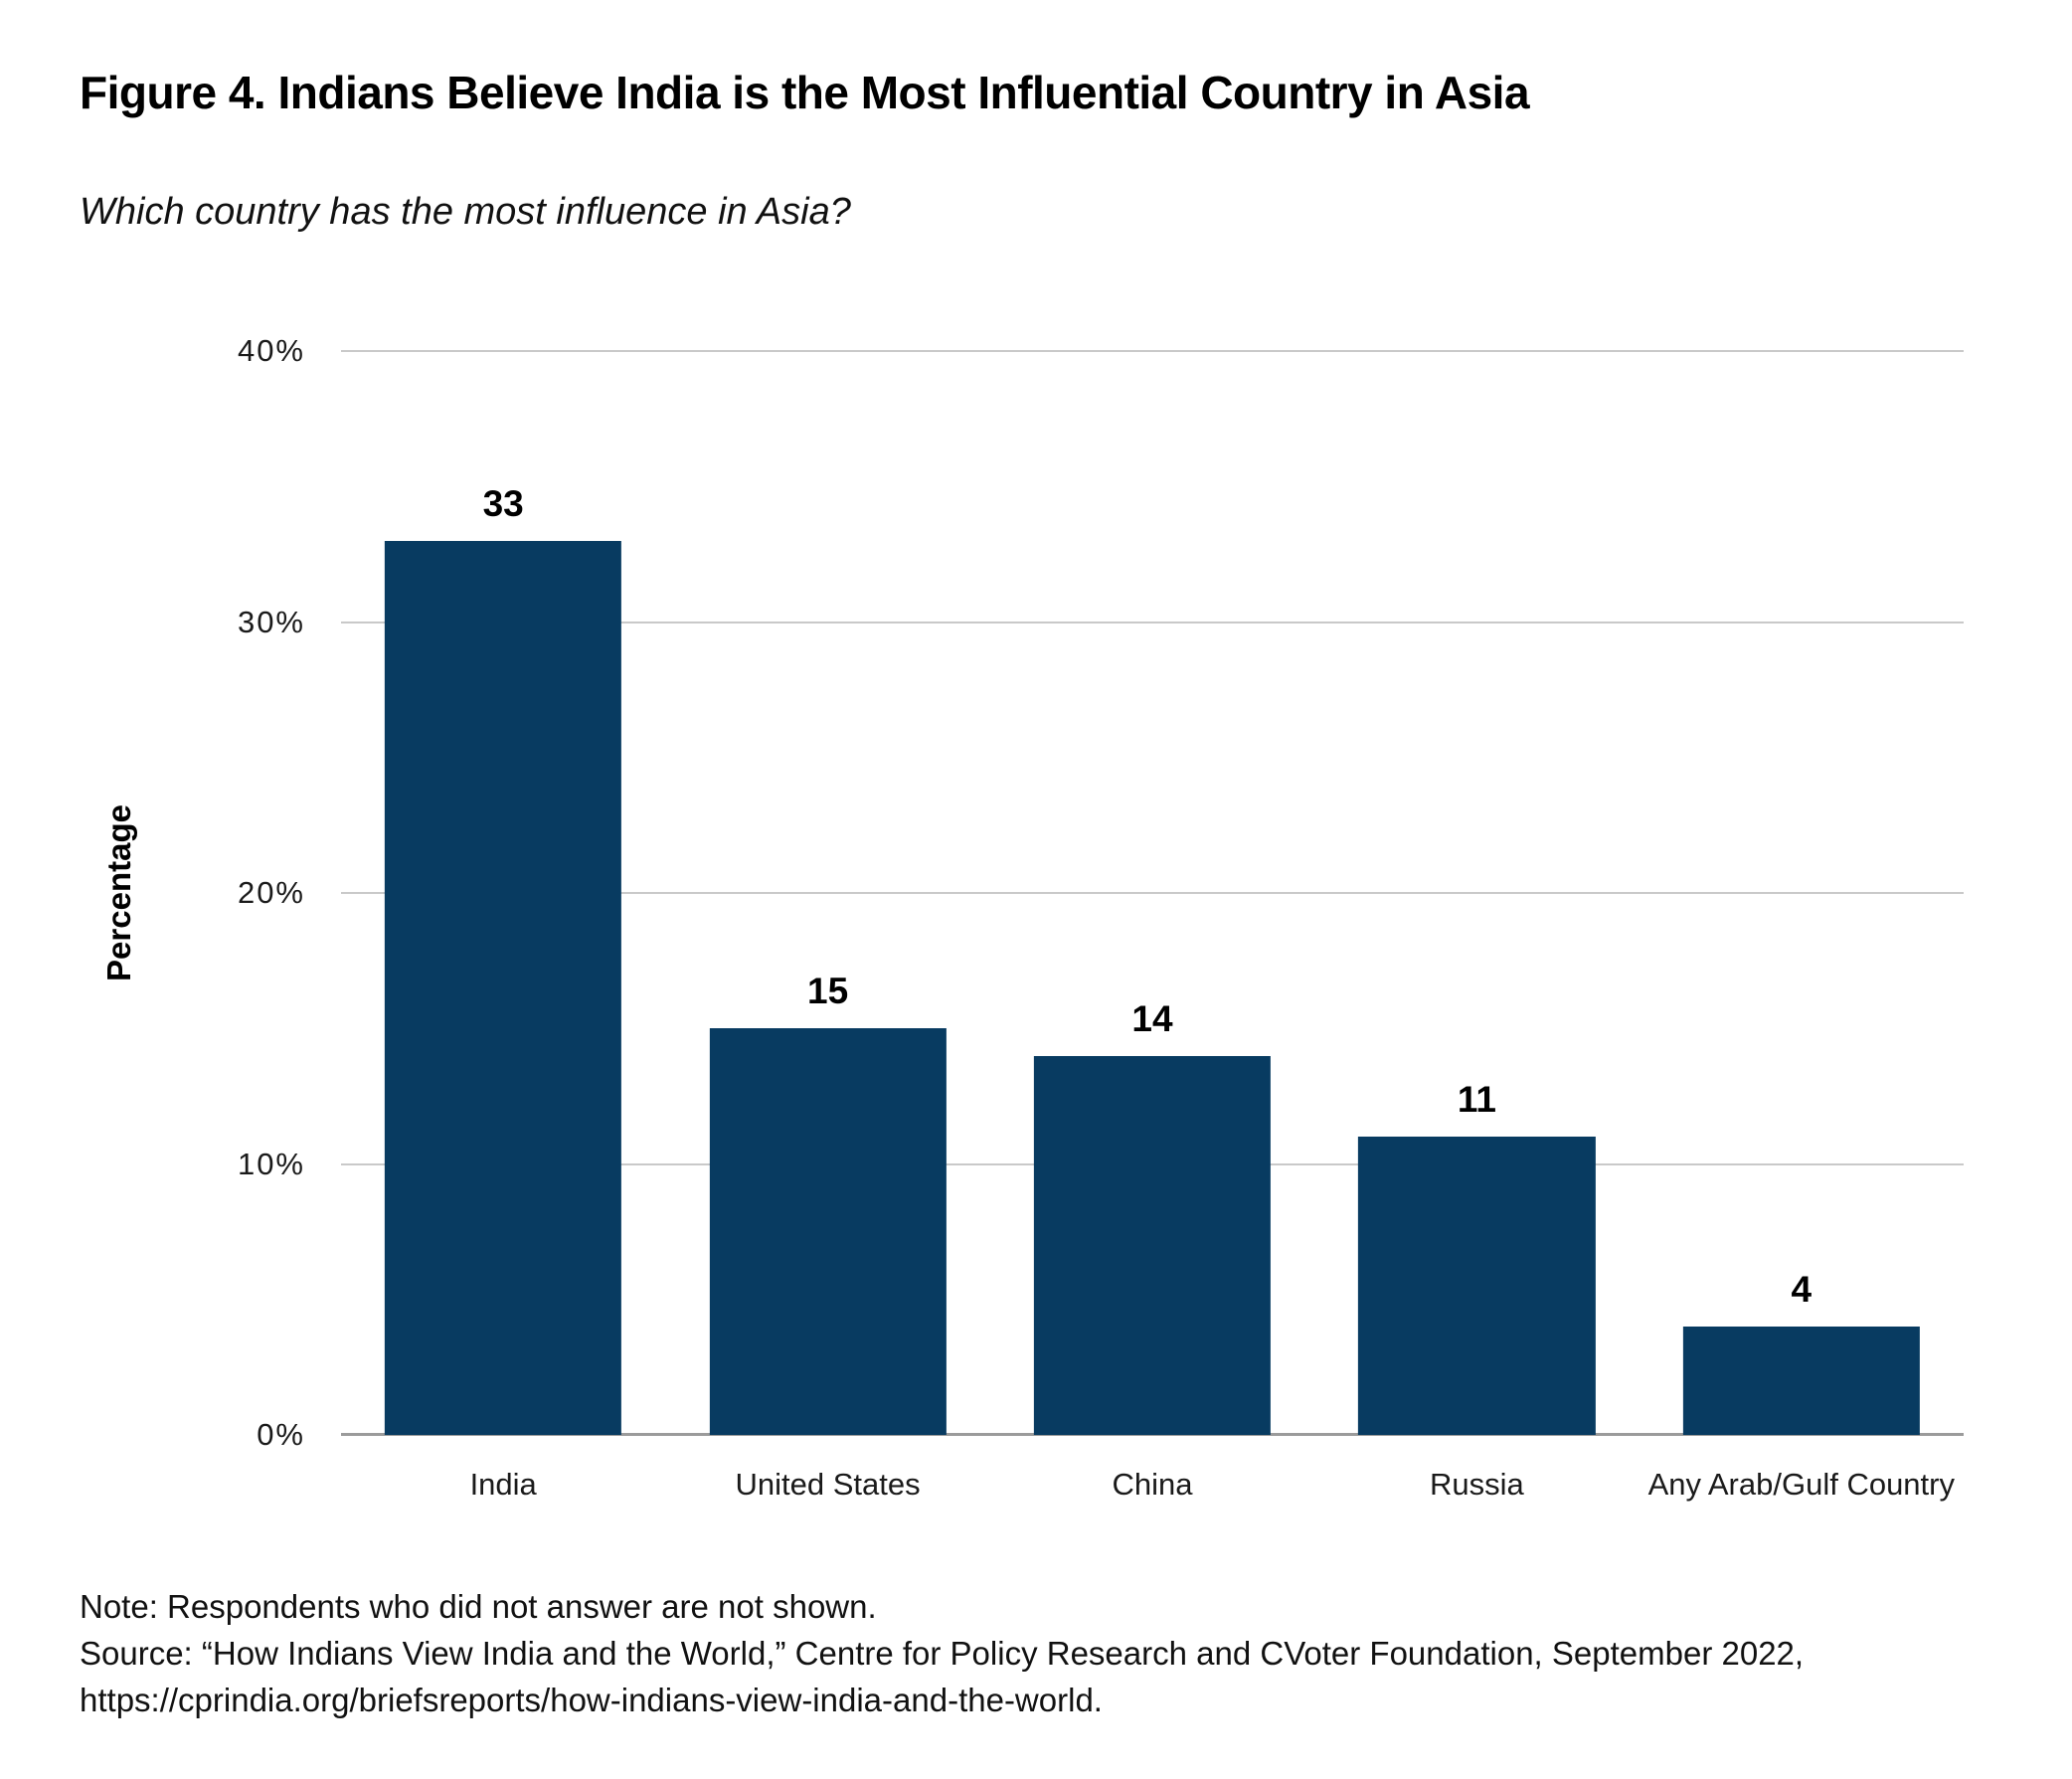  Describe the element at coordinates (503, 987) in the screenshot. I see `bar-india` at that location.